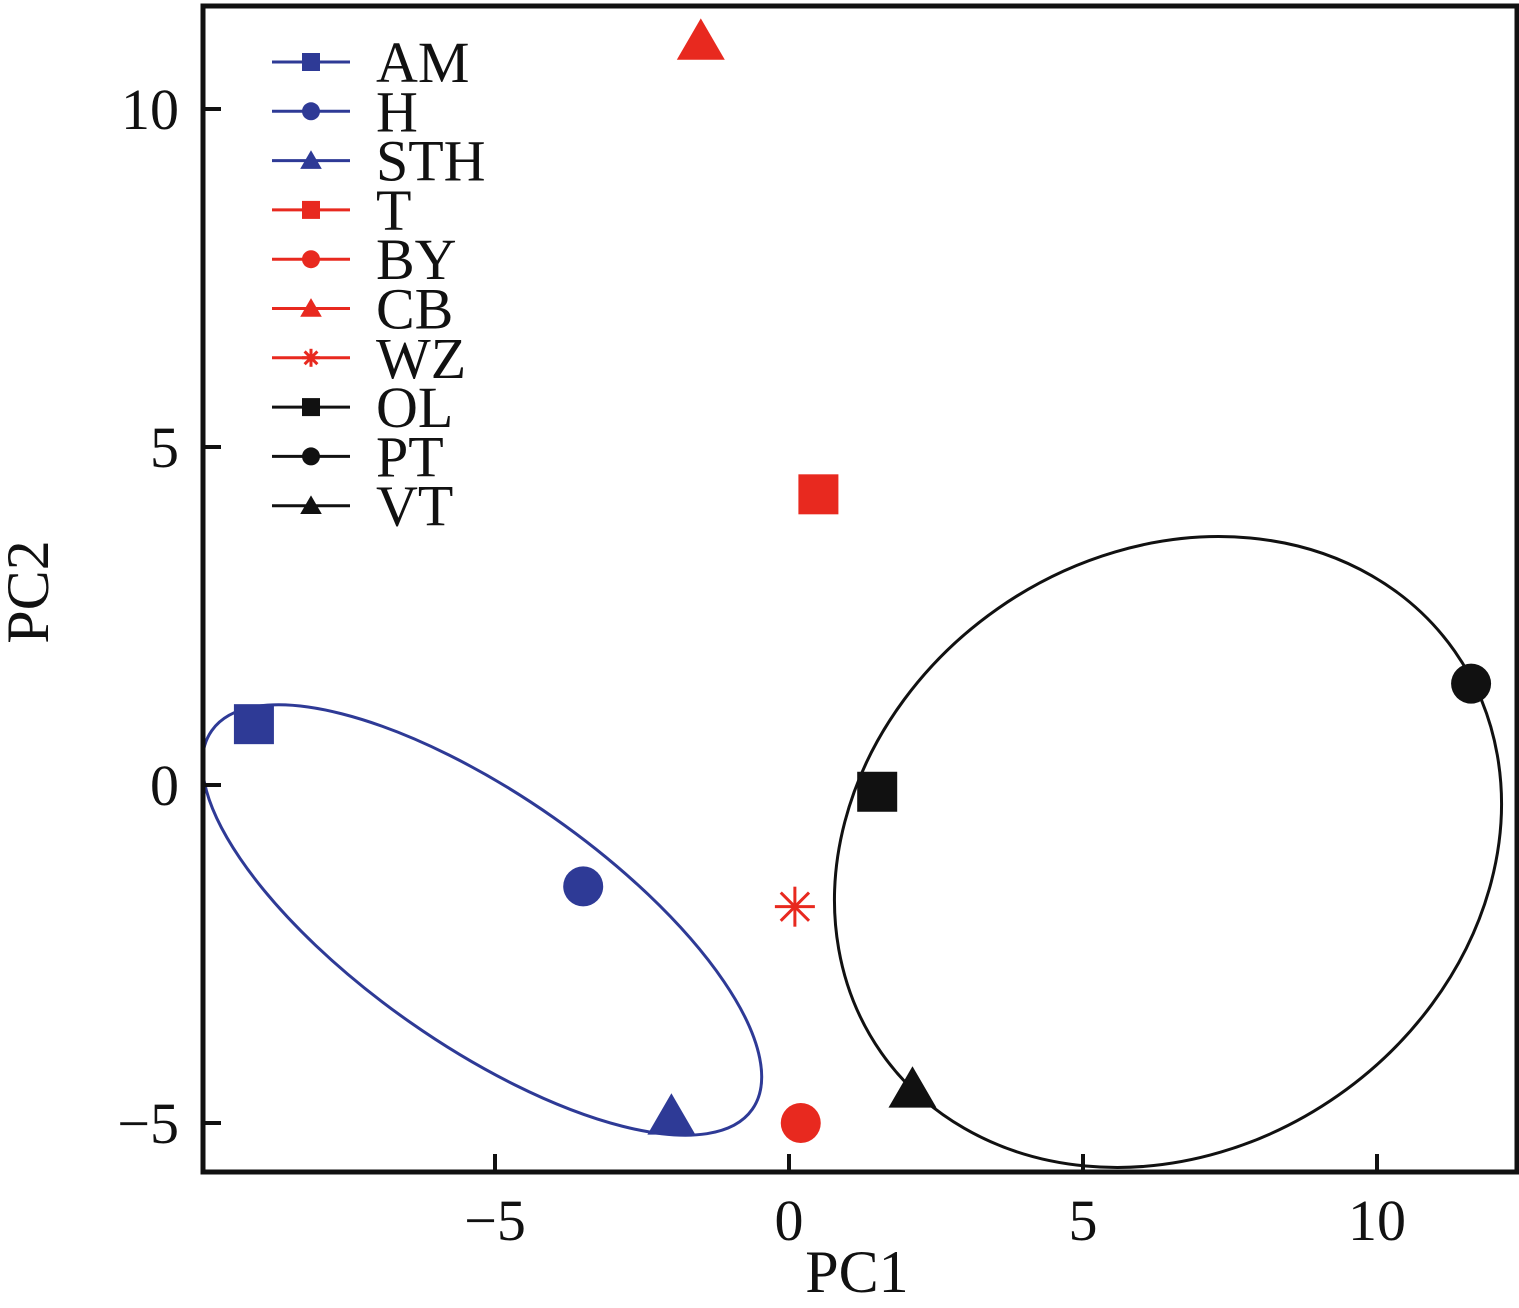  What do you see at coordinates (362, 407) in the screenshot?
I see `legend-item-ol: OL` at bounding box center [362, 407].